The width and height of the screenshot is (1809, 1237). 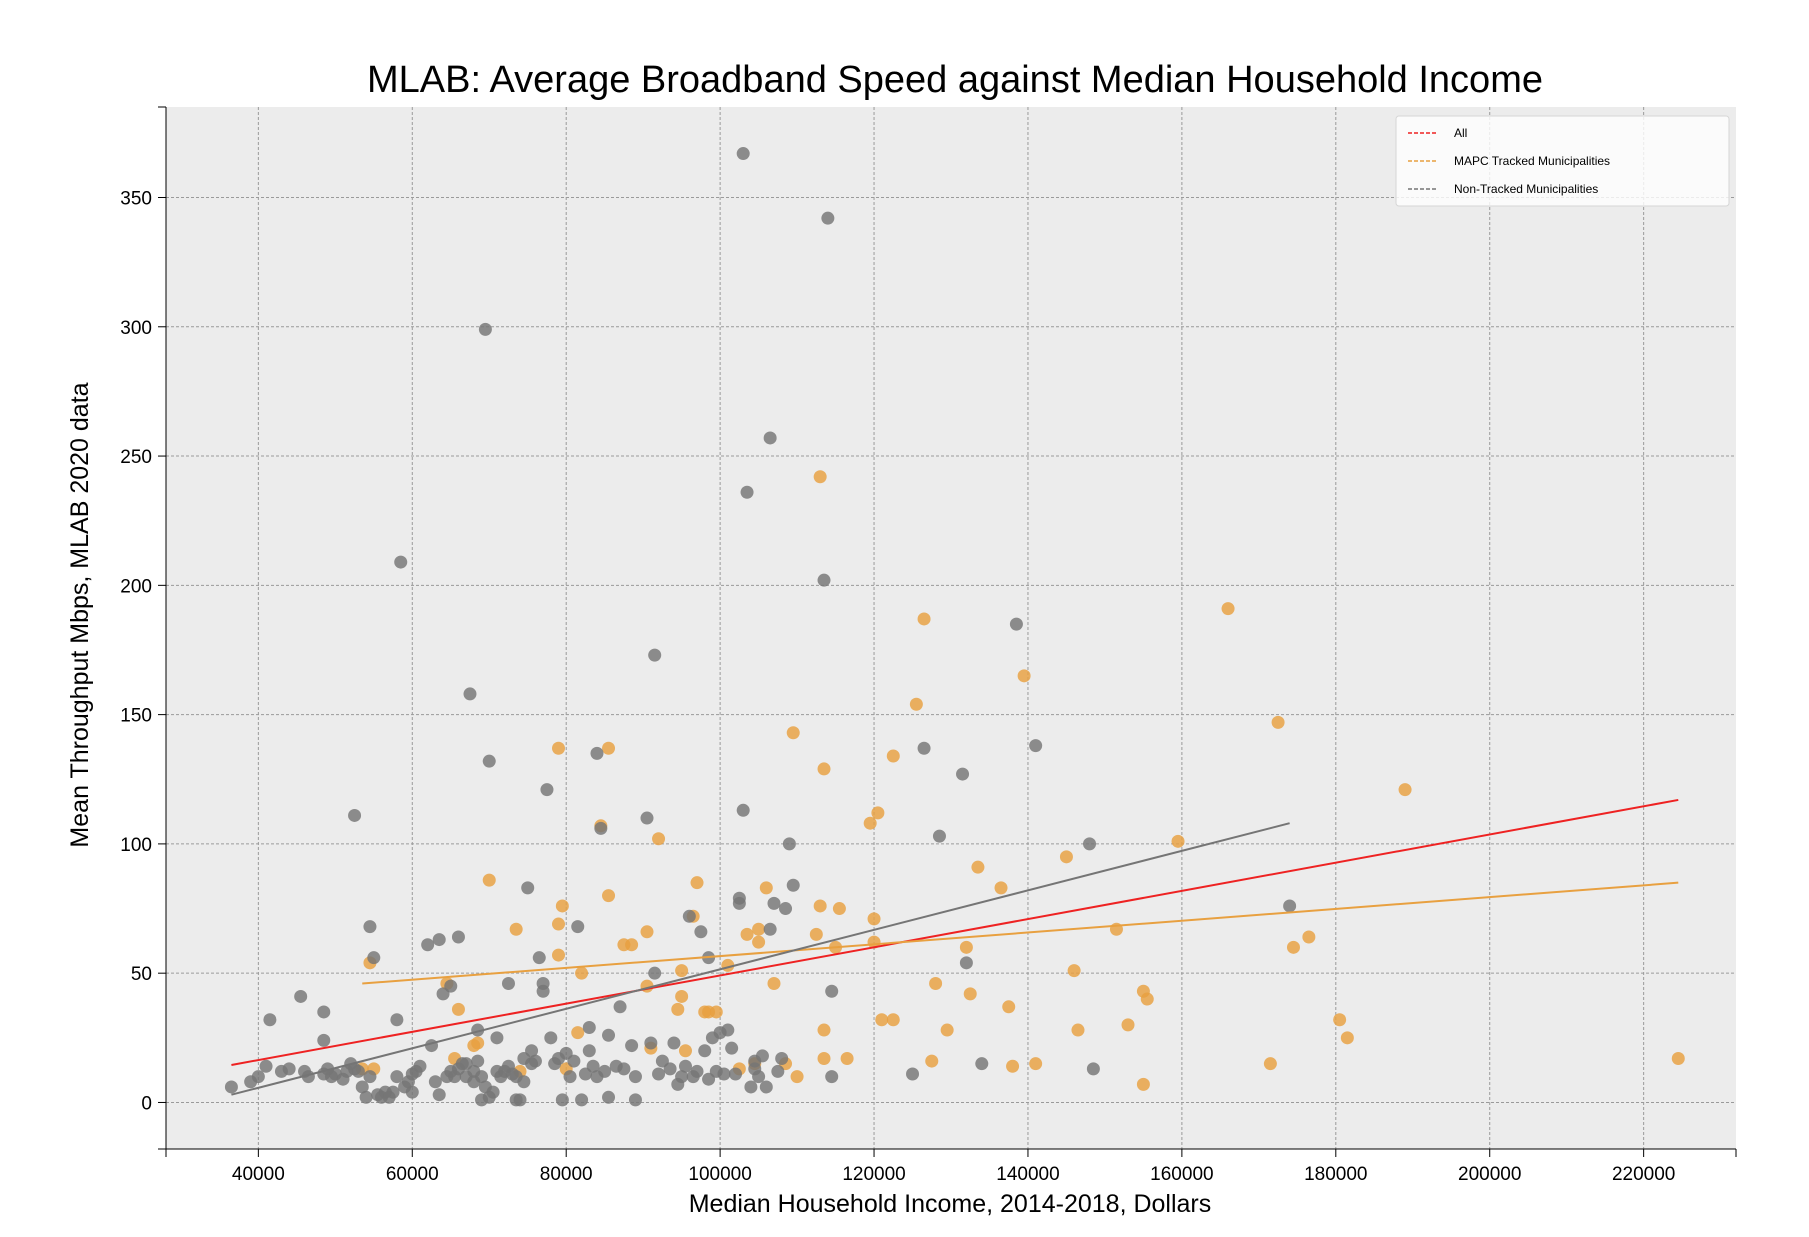 What do you see at coordinates (136, 198) in the screenshot?
I see `y-tick-label: 350` at bounding box center [136, 198].